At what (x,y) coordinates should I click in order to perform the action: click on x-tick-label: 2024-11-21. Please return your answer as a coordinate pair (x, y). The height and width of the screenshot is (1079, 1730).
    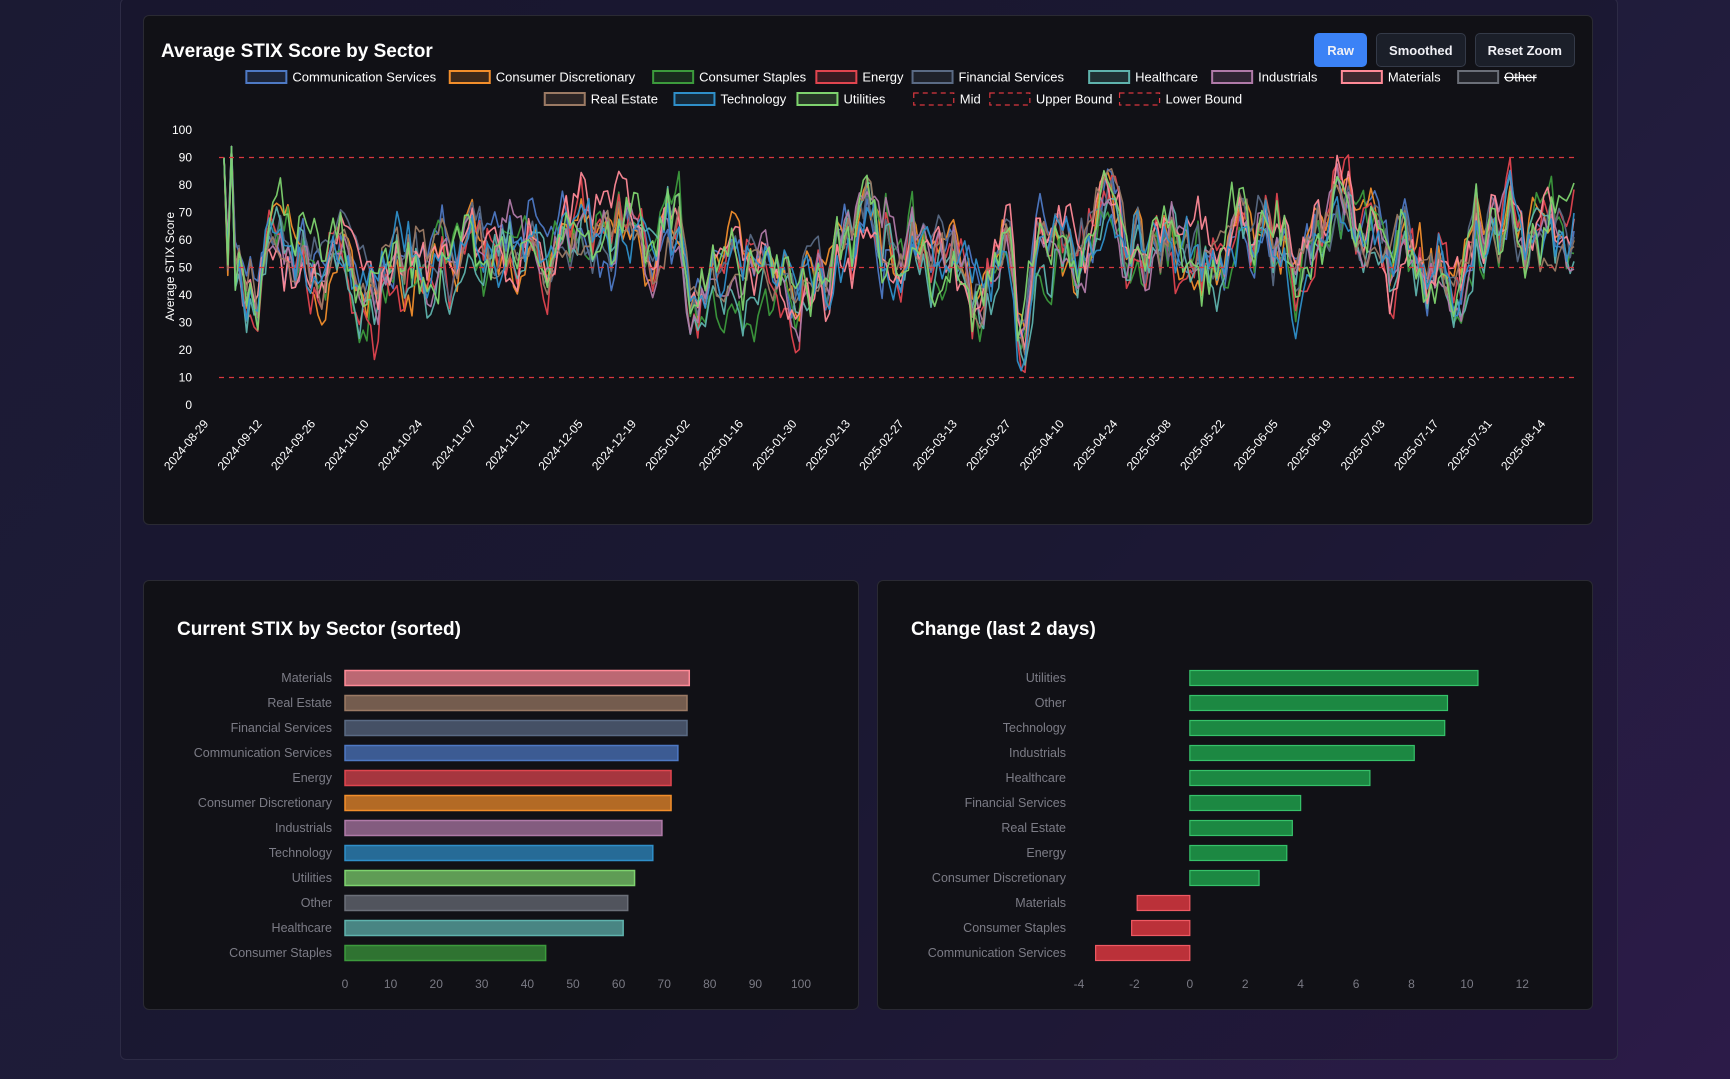
    Looking at the image, I should click on (508, 445).